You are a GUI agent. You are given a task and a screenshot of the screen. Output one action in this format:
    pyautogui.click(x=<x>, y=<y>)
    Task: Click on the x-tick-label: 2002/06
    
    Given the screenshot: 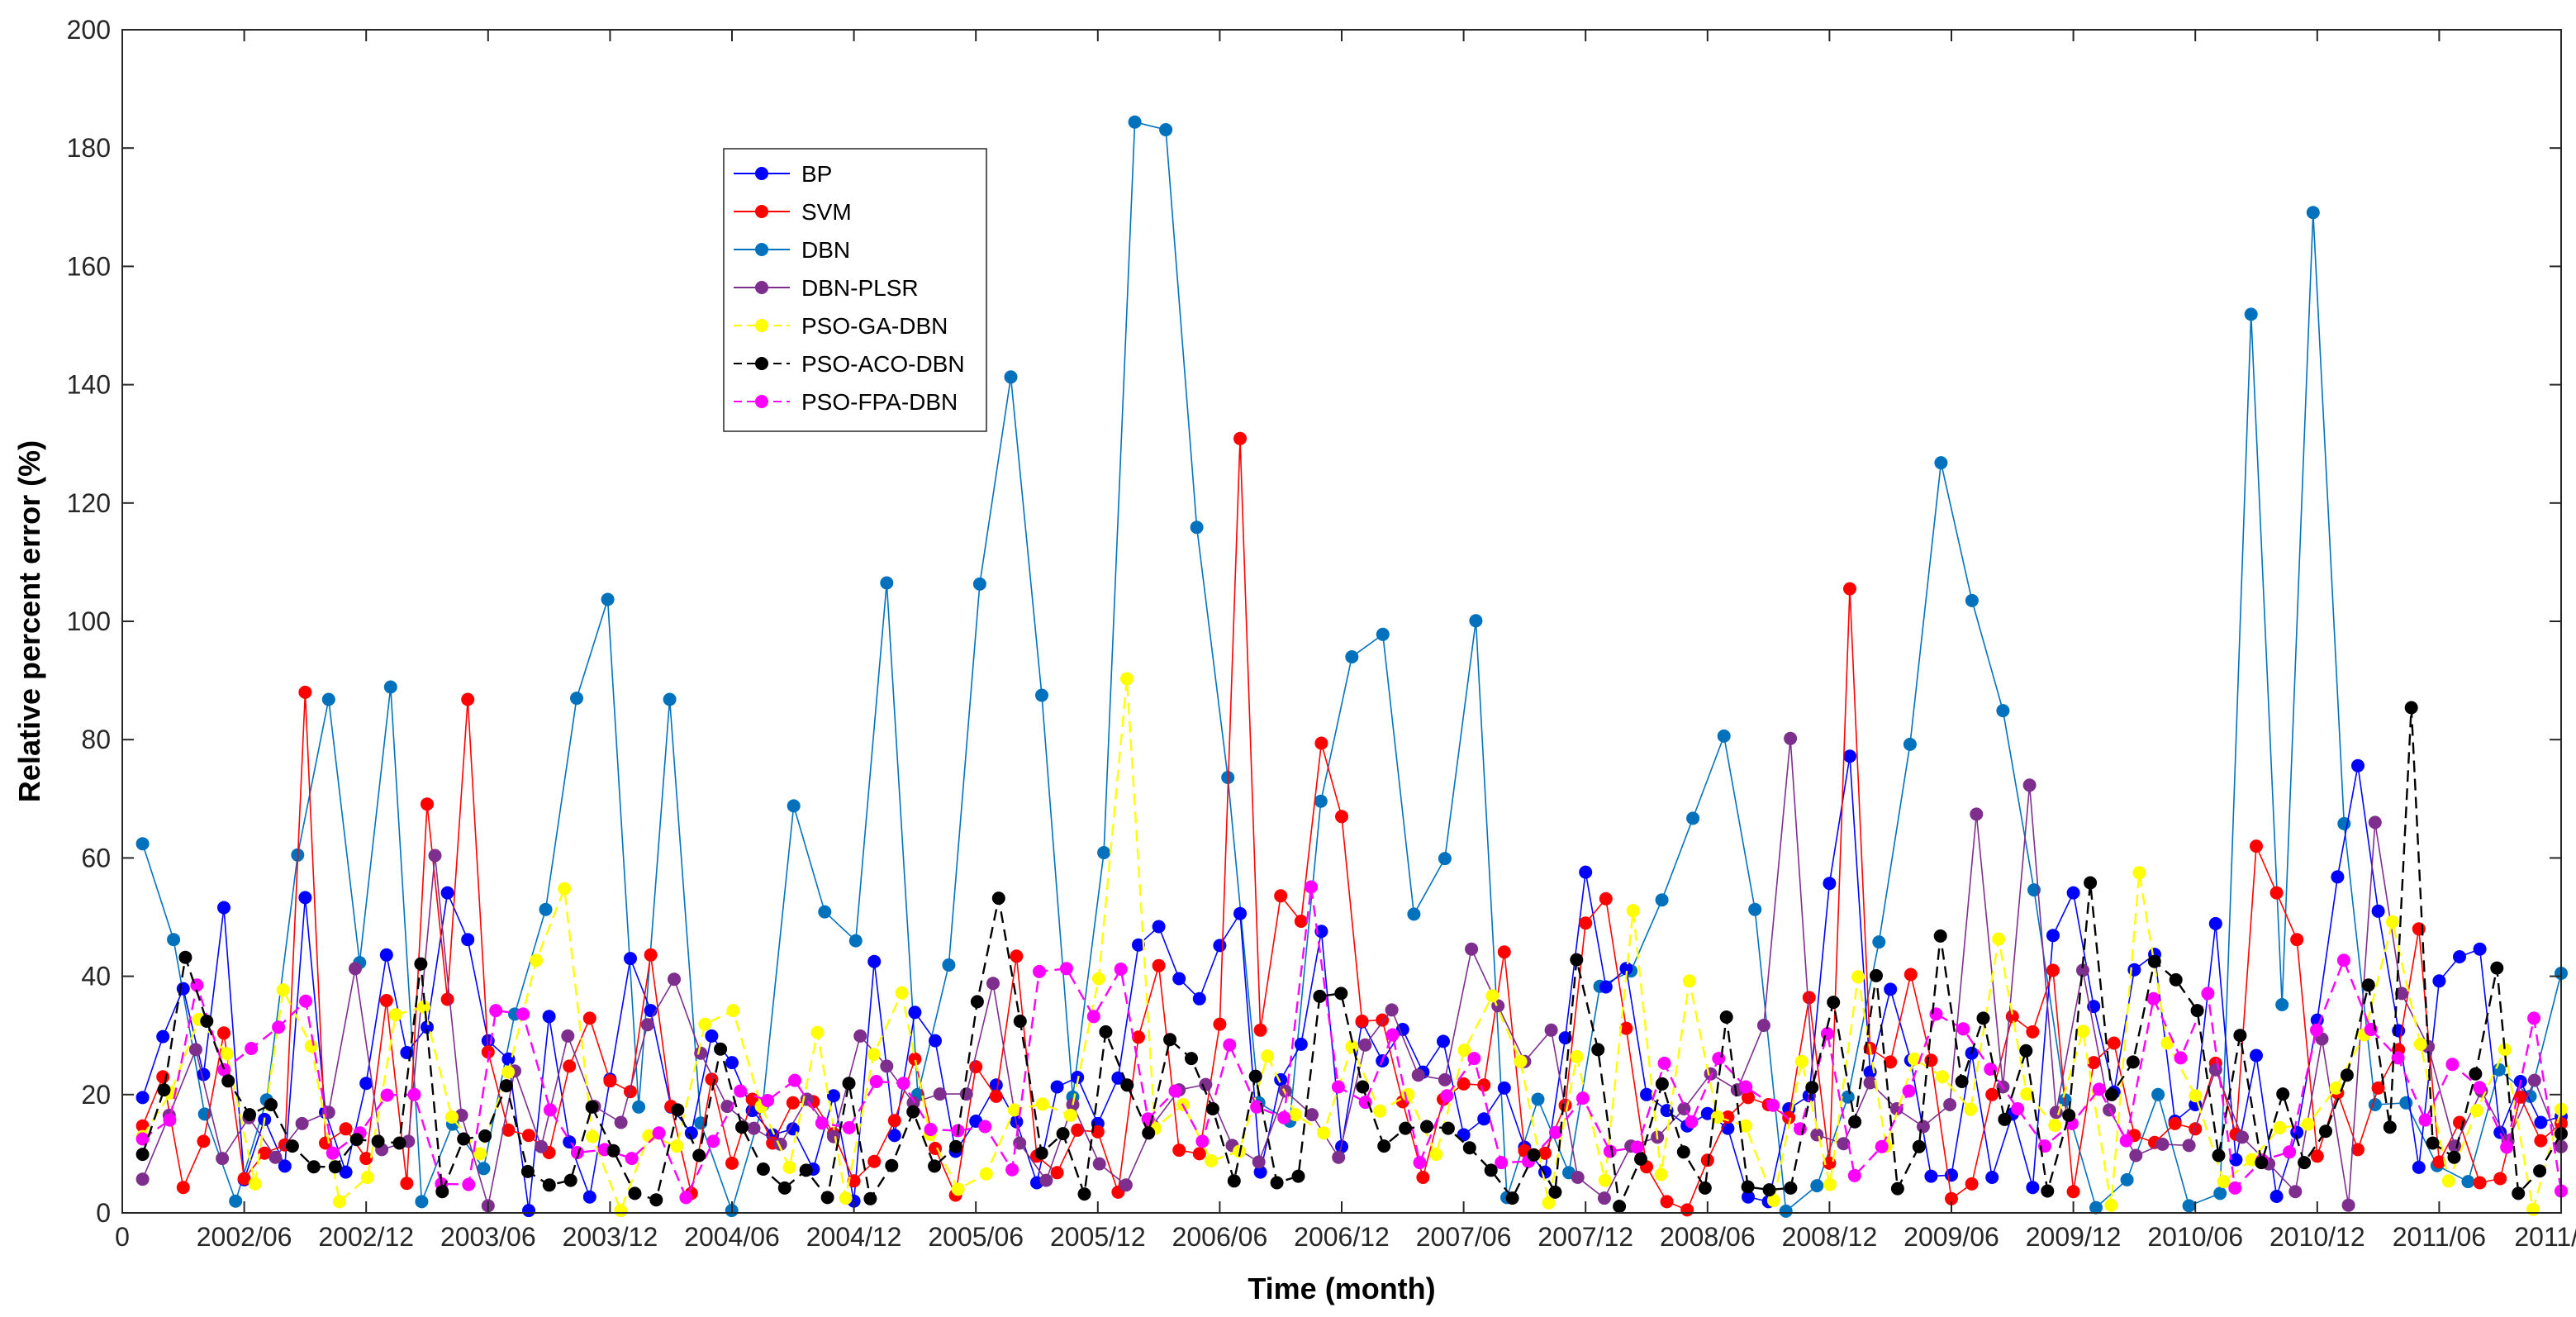 What is the action you would take?
    pyautogui.click(x=245, y=1237)
    